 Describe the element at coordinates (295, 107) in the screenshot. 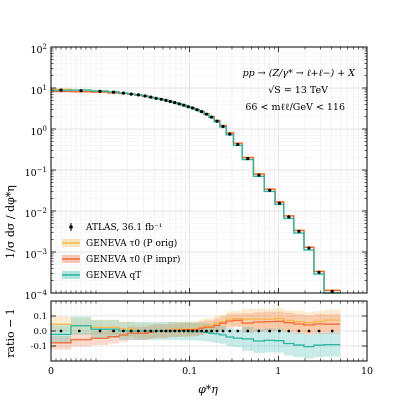

I see `mass-window-annotation: 66 < mℓℓ/GeV < 116` at that location.